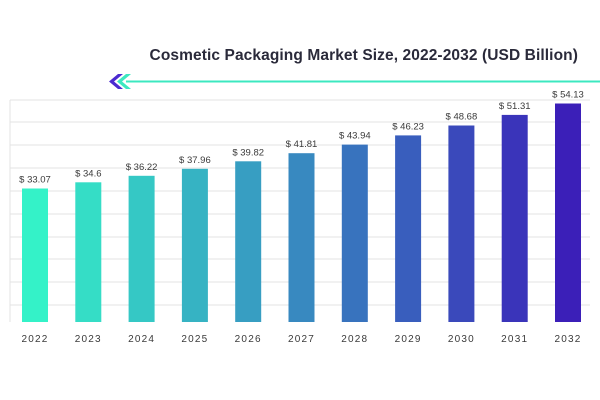 This screenshot has height=400, width=600. I want to click on tick-label-2027: 2027, so click(301, 339).